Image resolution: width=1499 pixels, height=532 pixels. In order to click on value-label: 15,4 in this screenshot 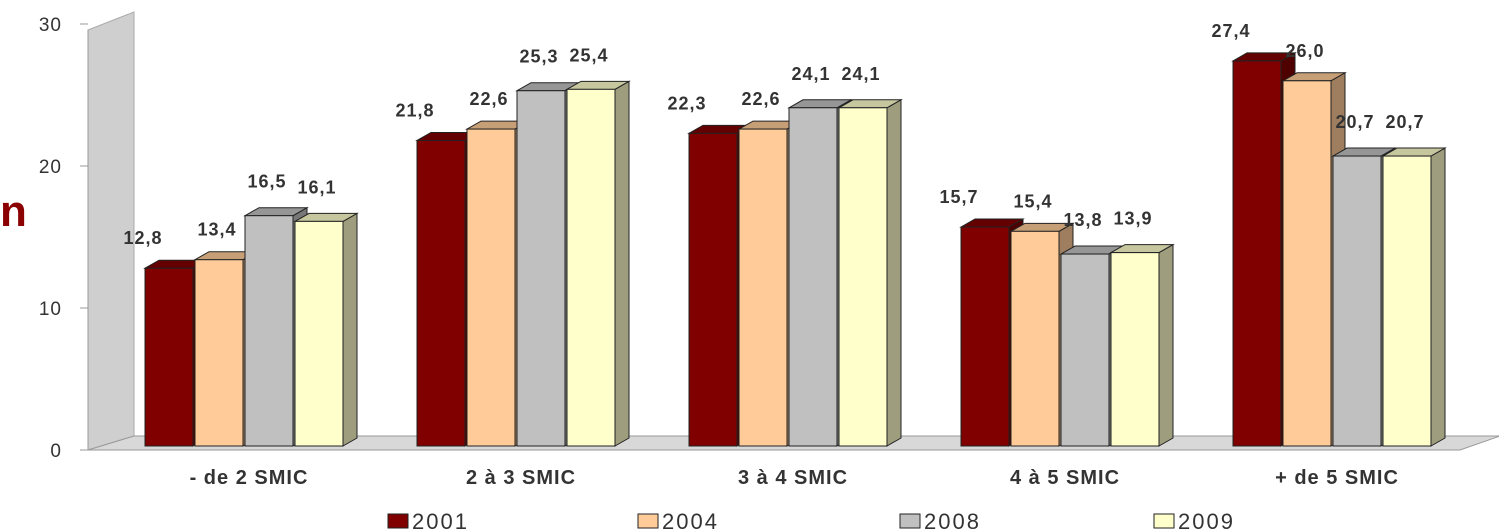, I will do `click(1032, 201)`.